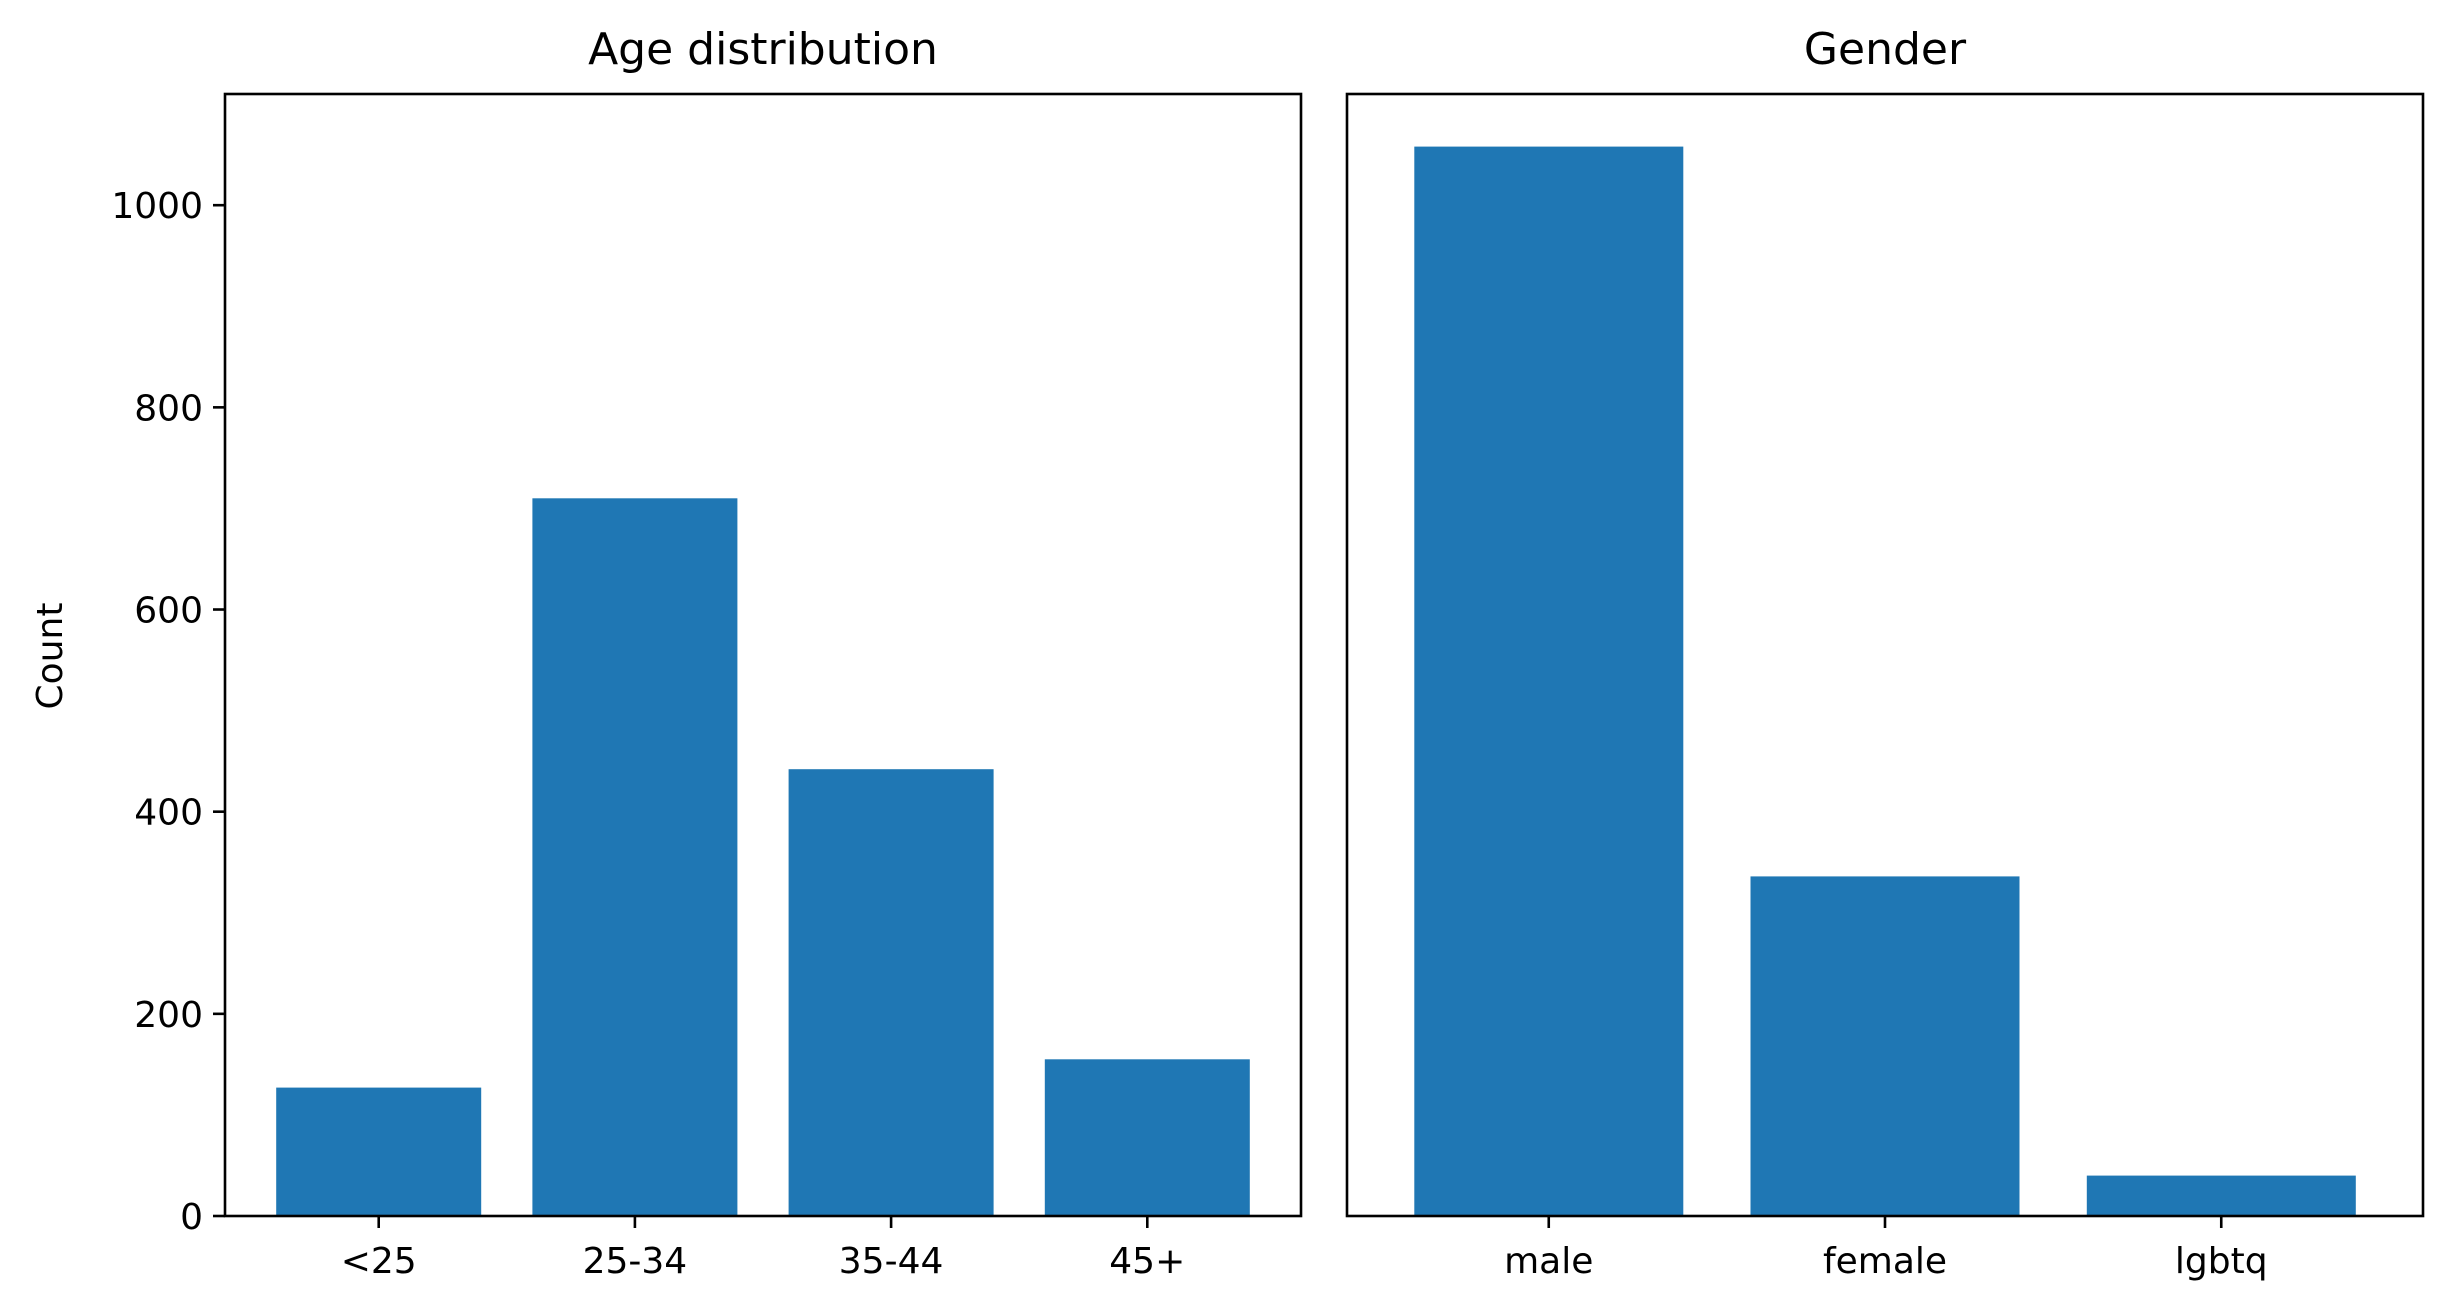 Image resolution: width=2451 pixels, height=1316 pixels. What do you see at coordinates (635, 1261) in the screenshot?
I see `age-x-tick-label-25-34: 25-34` at bounding box center [635, 1261].